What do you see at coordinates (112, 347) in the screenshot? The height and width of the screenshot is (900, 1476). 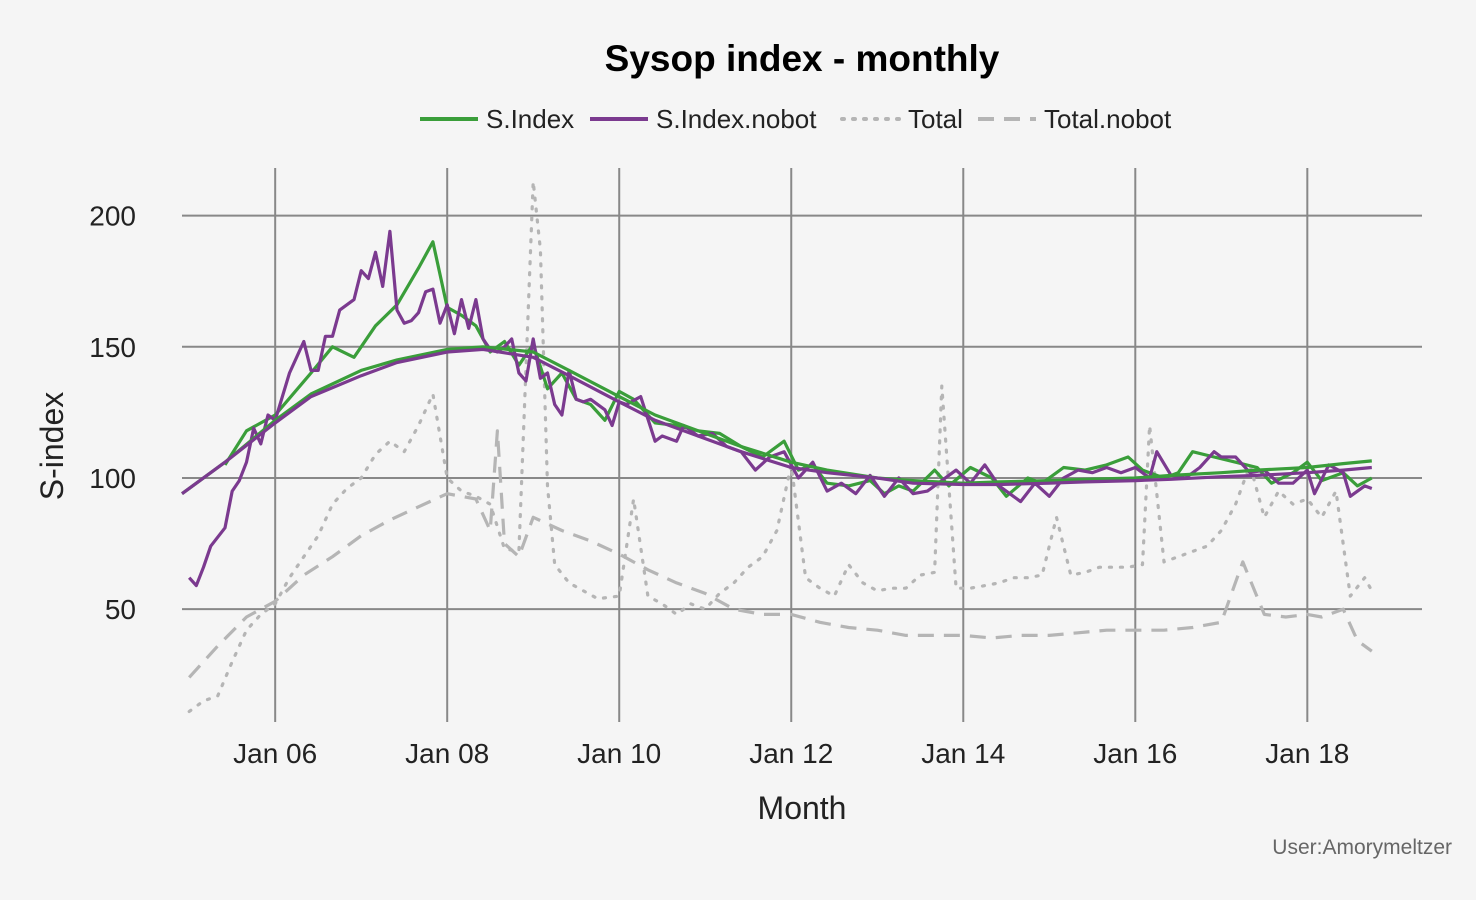 I see `y-tick-label: 150` at bounding box center [112, 347].